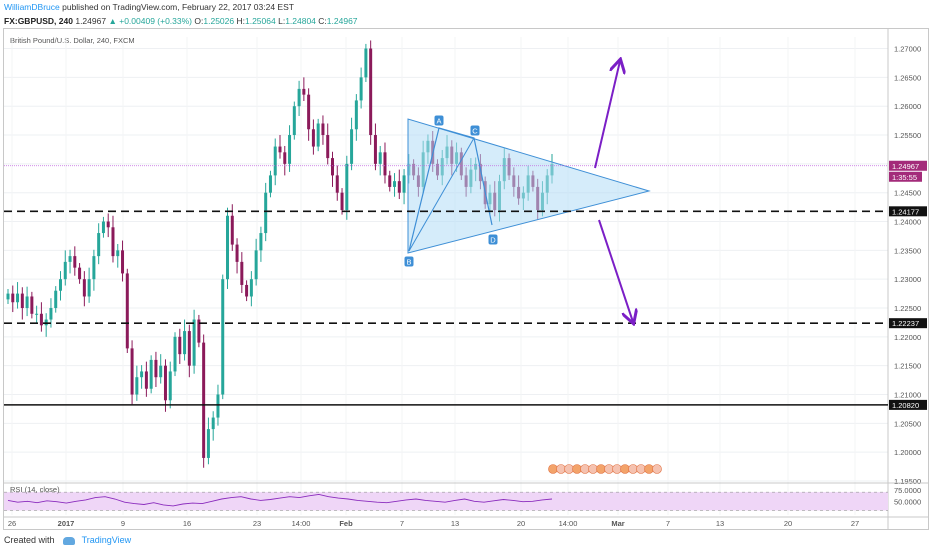  Describe the element at coordinates (32, 7) in the screenshot. I see `author-link: WilliamDBruce` at that location.